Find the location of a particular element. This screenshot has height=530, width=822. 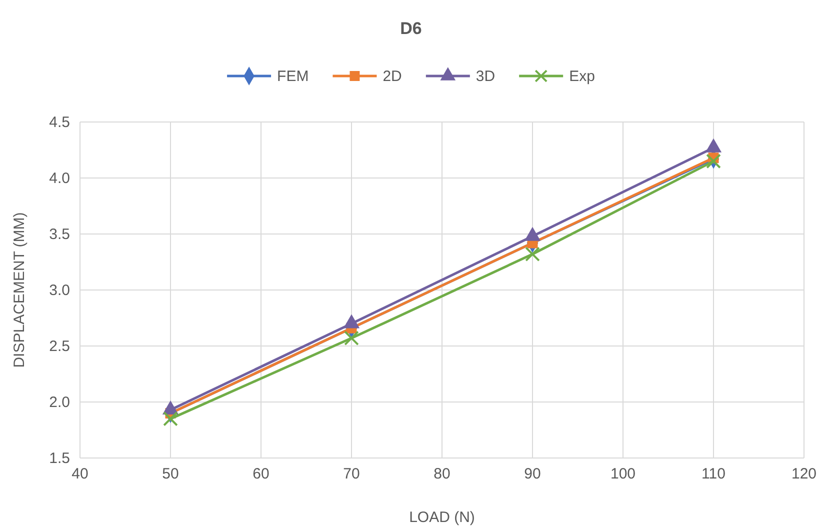

legend-label: 3D is located at coordinates (486, 76).